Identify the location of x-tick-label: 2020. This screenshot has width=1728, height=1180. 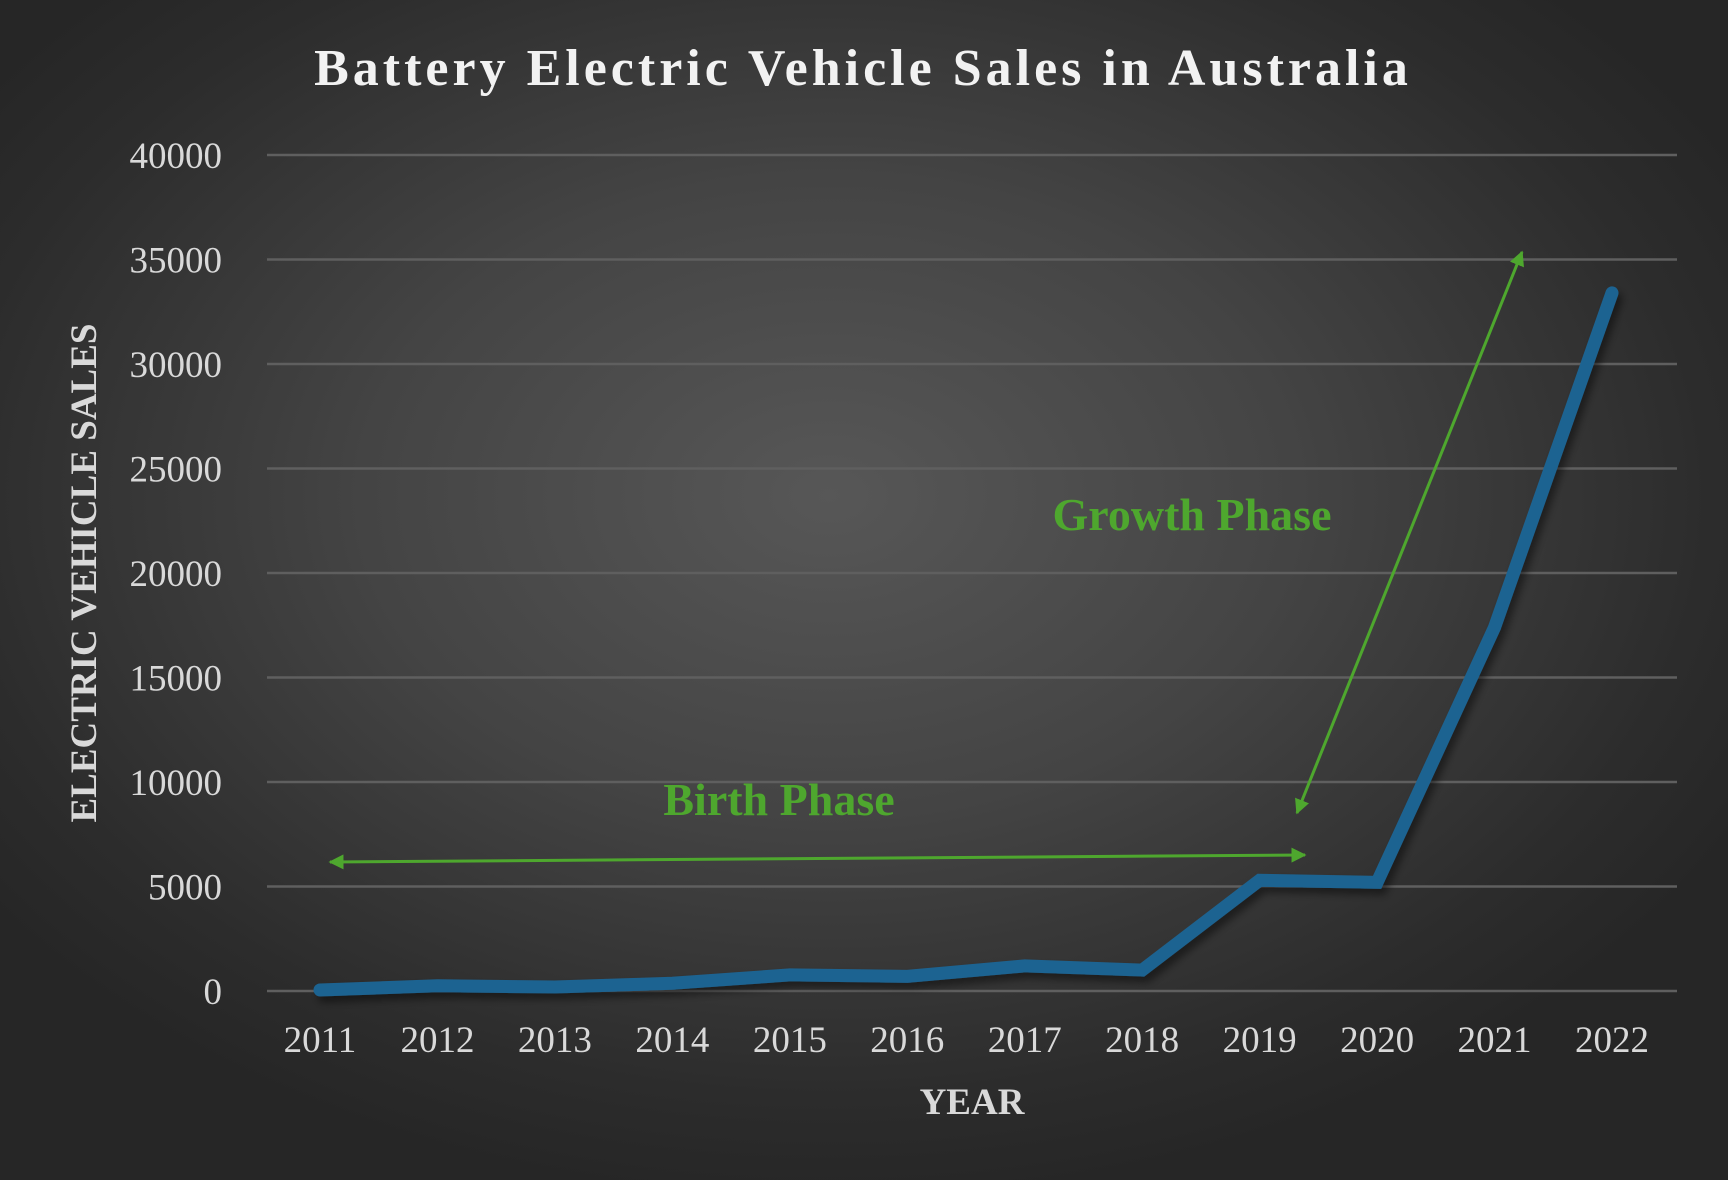
(1377, 1040).